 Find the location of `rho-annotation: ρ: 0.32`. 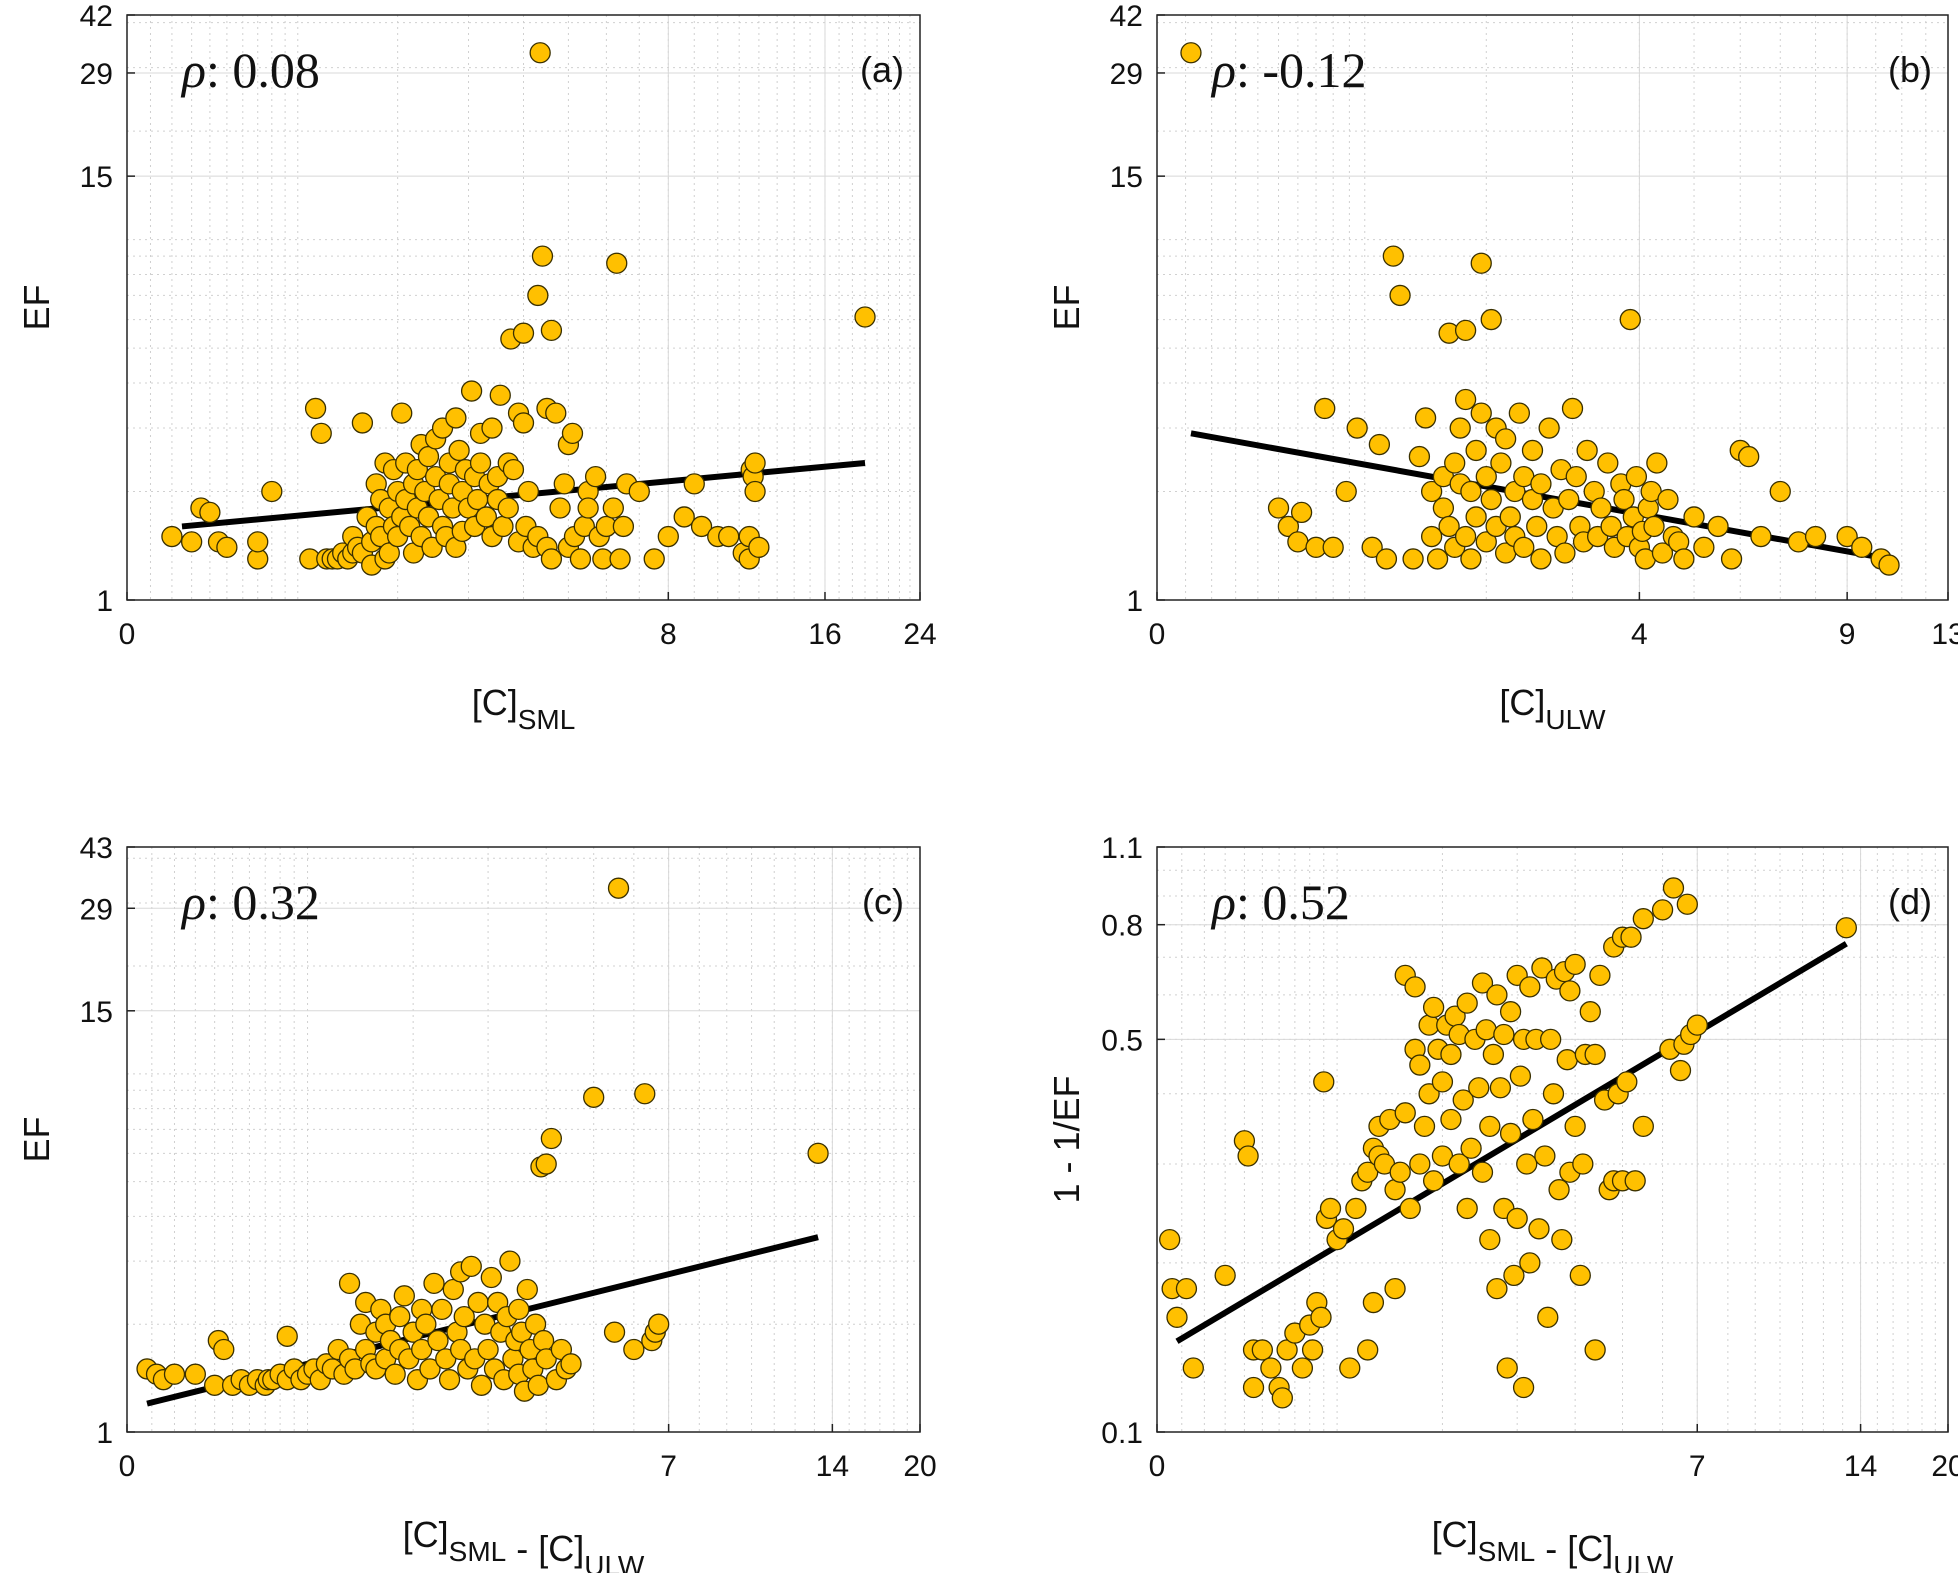

rho-annotation: ρ: 0.32 is located at coordinates (250, 902).